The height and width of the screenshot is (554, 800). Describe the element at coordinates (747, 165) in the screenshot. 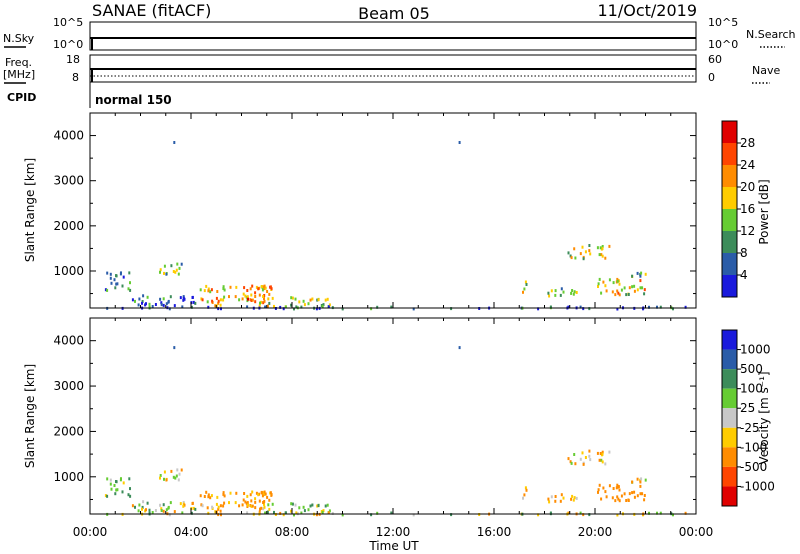

I see `colorbar-tick-label: 24` at that location.